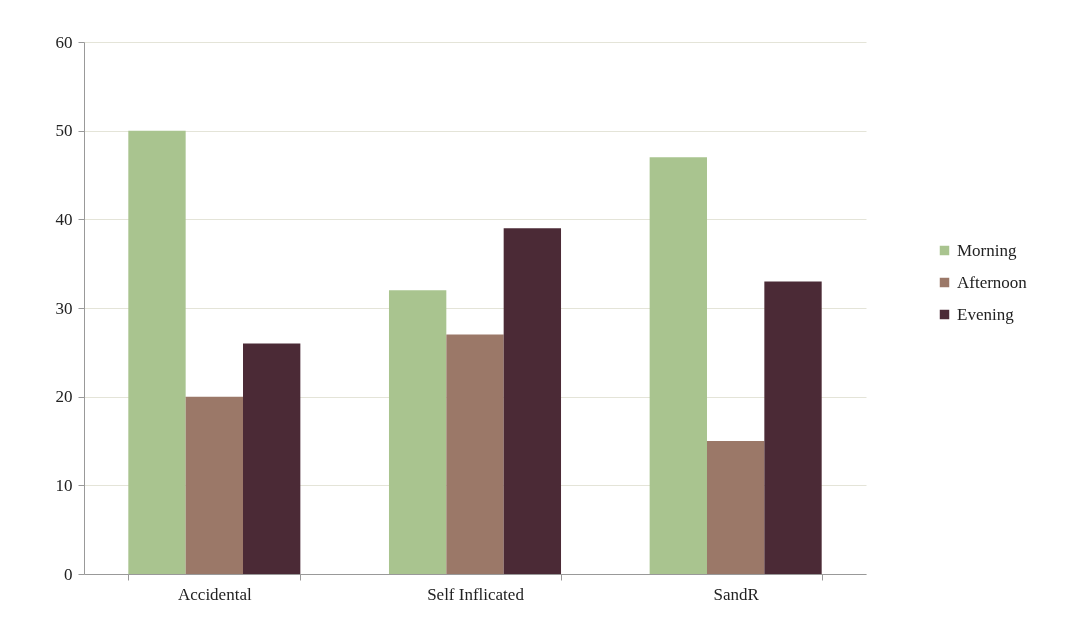  I want to click on y-tick-label: 0, so click(68, 574).